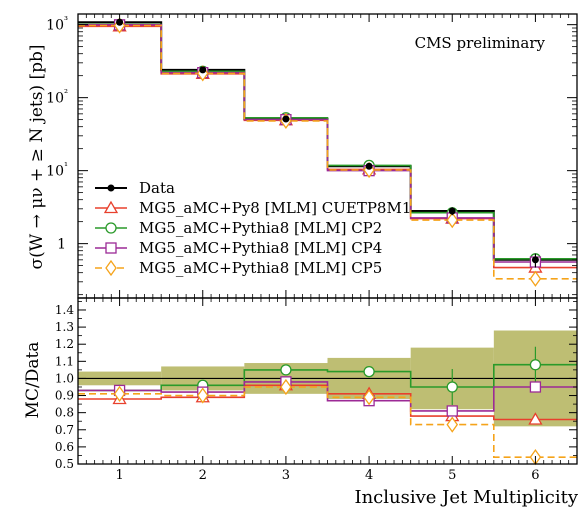 The height and width of the screenshot is (508, 585). I want to click on legend-data-label: Data, so click(157, 188).